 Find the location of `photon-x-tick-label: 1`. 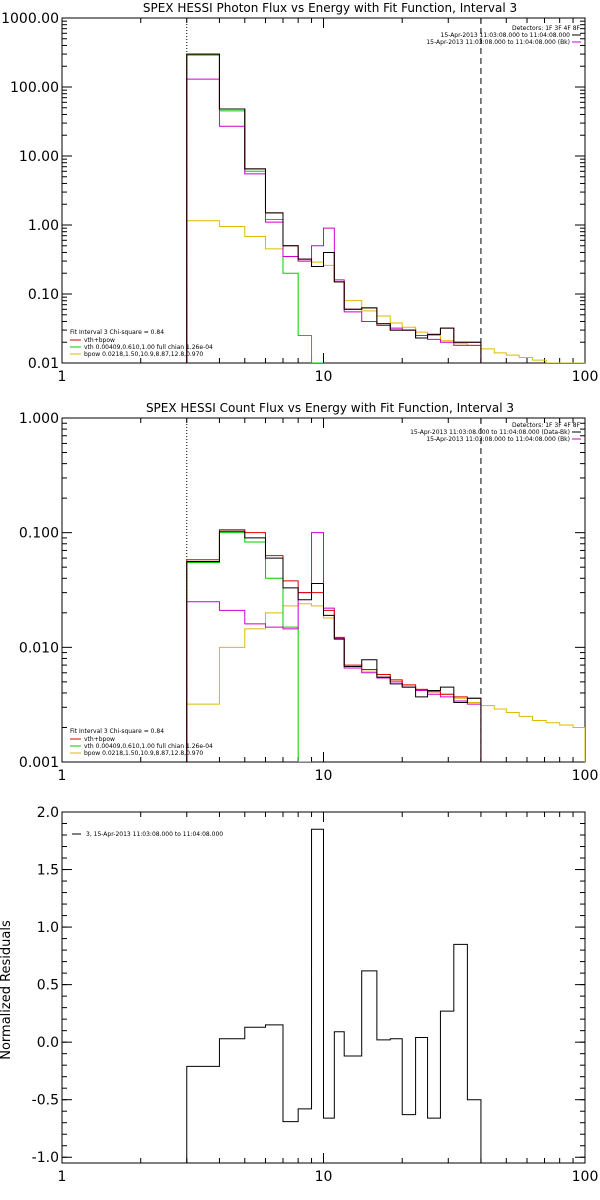

photon-x-tick-label: 1 is located at coordinates (62, 377).